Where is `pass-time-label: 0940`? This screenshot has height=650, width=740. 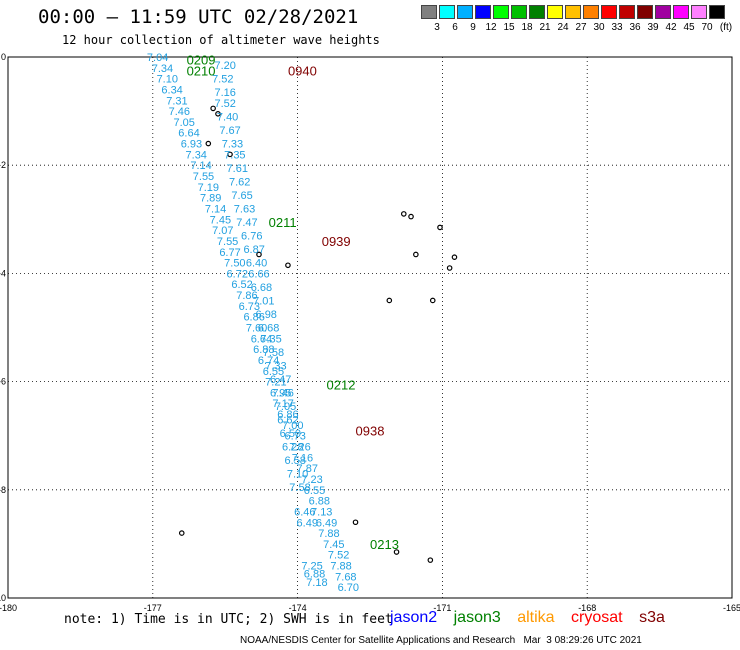 pass-time-label: 0940 is located at coordinates (302, 71).